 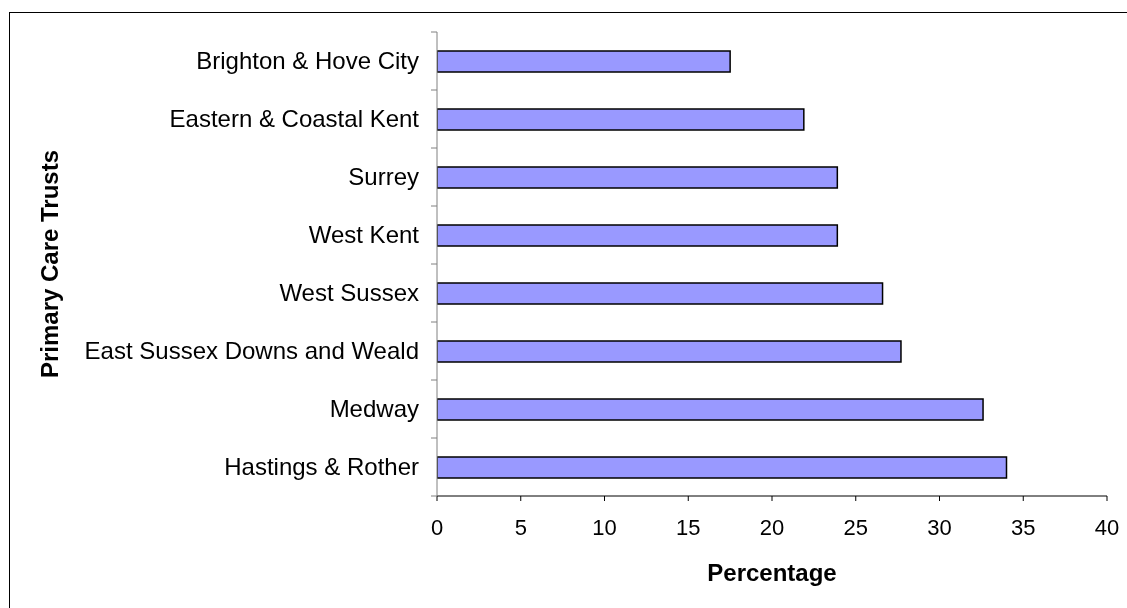 I want to click on y-tick-label: West Sussex, so click(x=349, y=293).